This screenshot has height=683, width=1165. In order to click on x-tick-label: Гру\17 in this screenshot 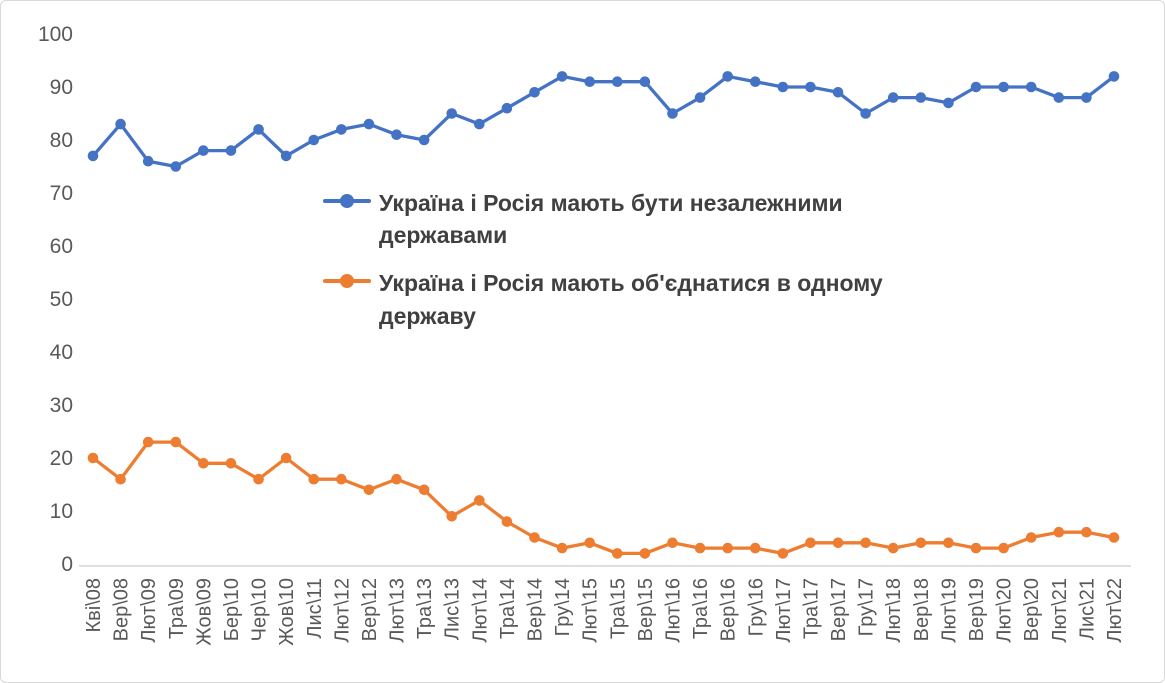, I will do `click(867, 607)`.